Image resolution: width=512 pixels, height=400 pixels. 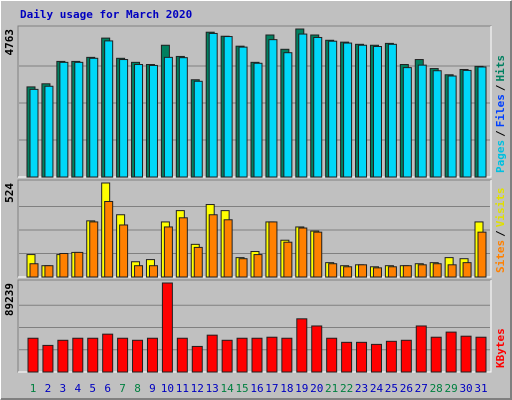 What do you see at coordinates (9, 42) in the screenshot?
I see `y-tick-label: 4763` at bounding box center [9, 42].